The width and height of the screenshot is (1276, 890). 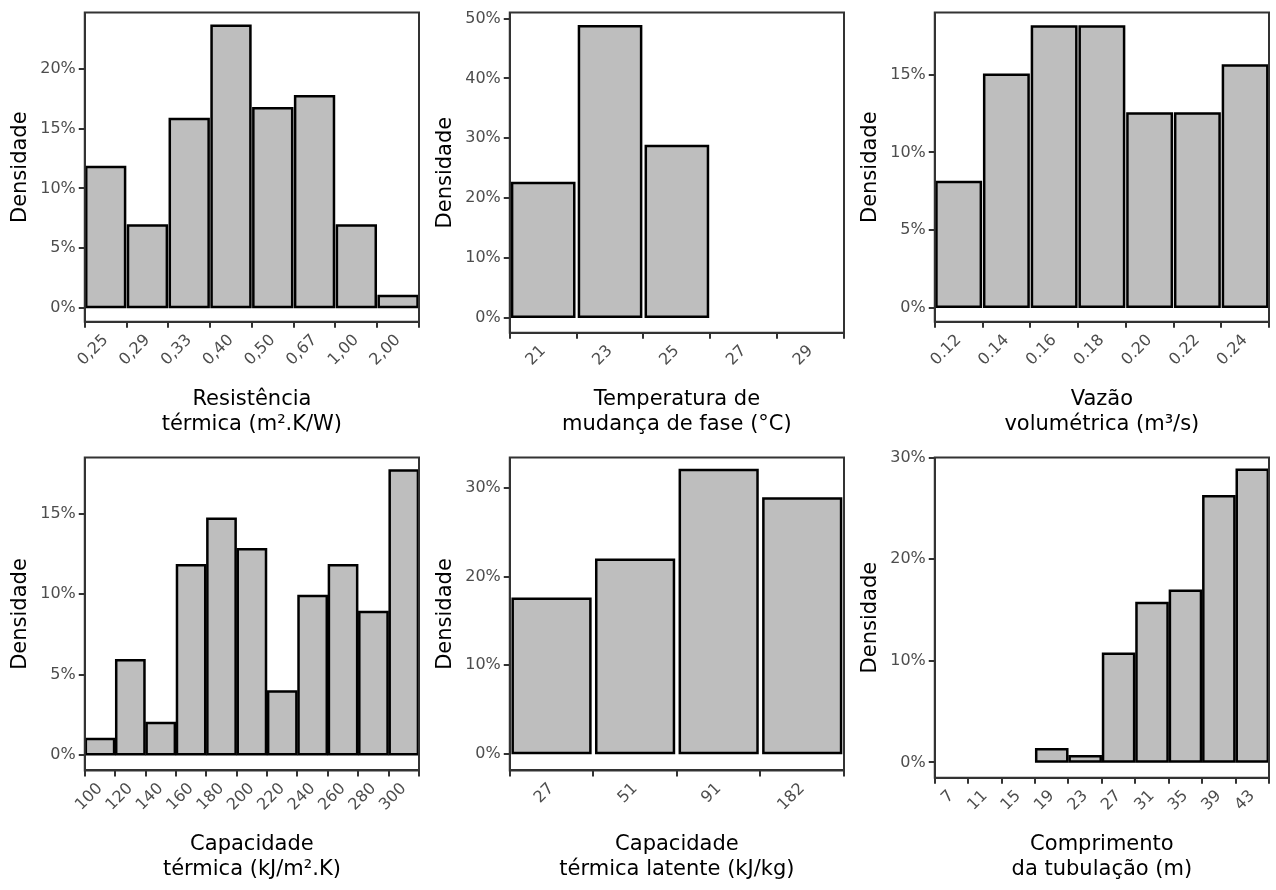 What do you see at coordinates (240, 796) in the screenshot?
I see `x-tick-label: 200` at bounding box center [240, 796].